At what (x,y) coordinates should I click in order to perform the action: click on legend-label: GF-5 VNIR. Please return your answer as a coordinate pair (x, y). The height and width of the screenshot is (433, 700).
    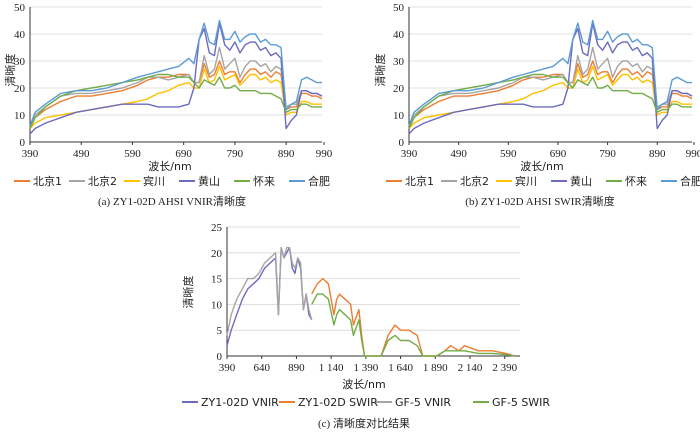
    Looking at the image, I should click on (423, 402).